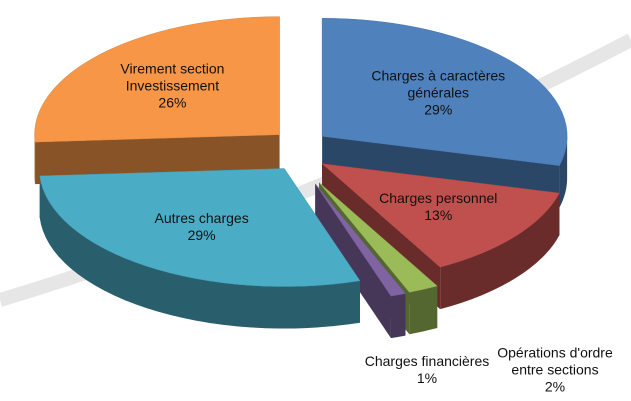  I want to click on category-label: Charges financières, so click(427, 361).